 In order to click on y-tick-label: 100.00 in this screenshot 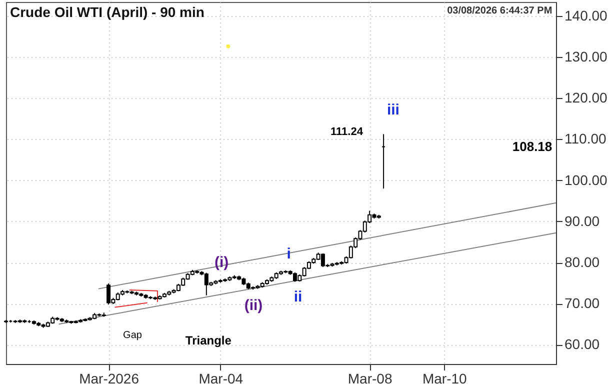, I will do `click(586, 180)`.